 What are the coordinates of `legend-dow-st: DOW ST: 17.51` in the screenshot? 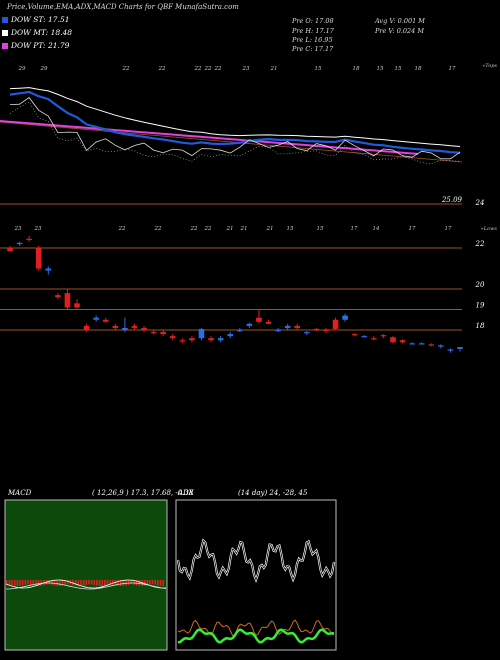 It's located at (40, 19).